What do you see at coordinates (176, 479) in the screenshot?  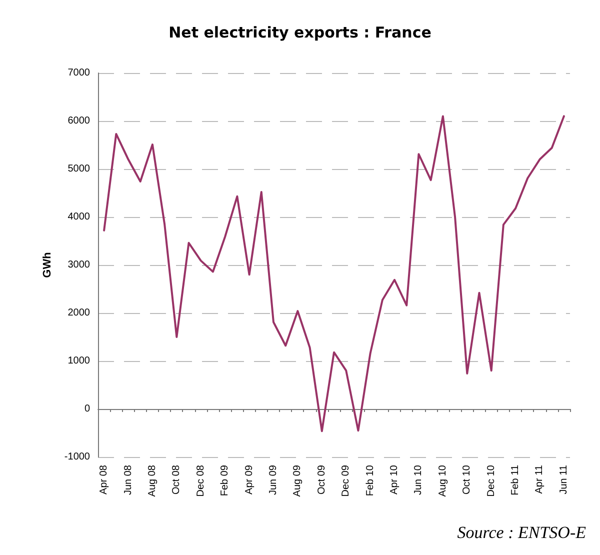 I see `x-tick-label: Oct 08` at bounding box center [176, 479].